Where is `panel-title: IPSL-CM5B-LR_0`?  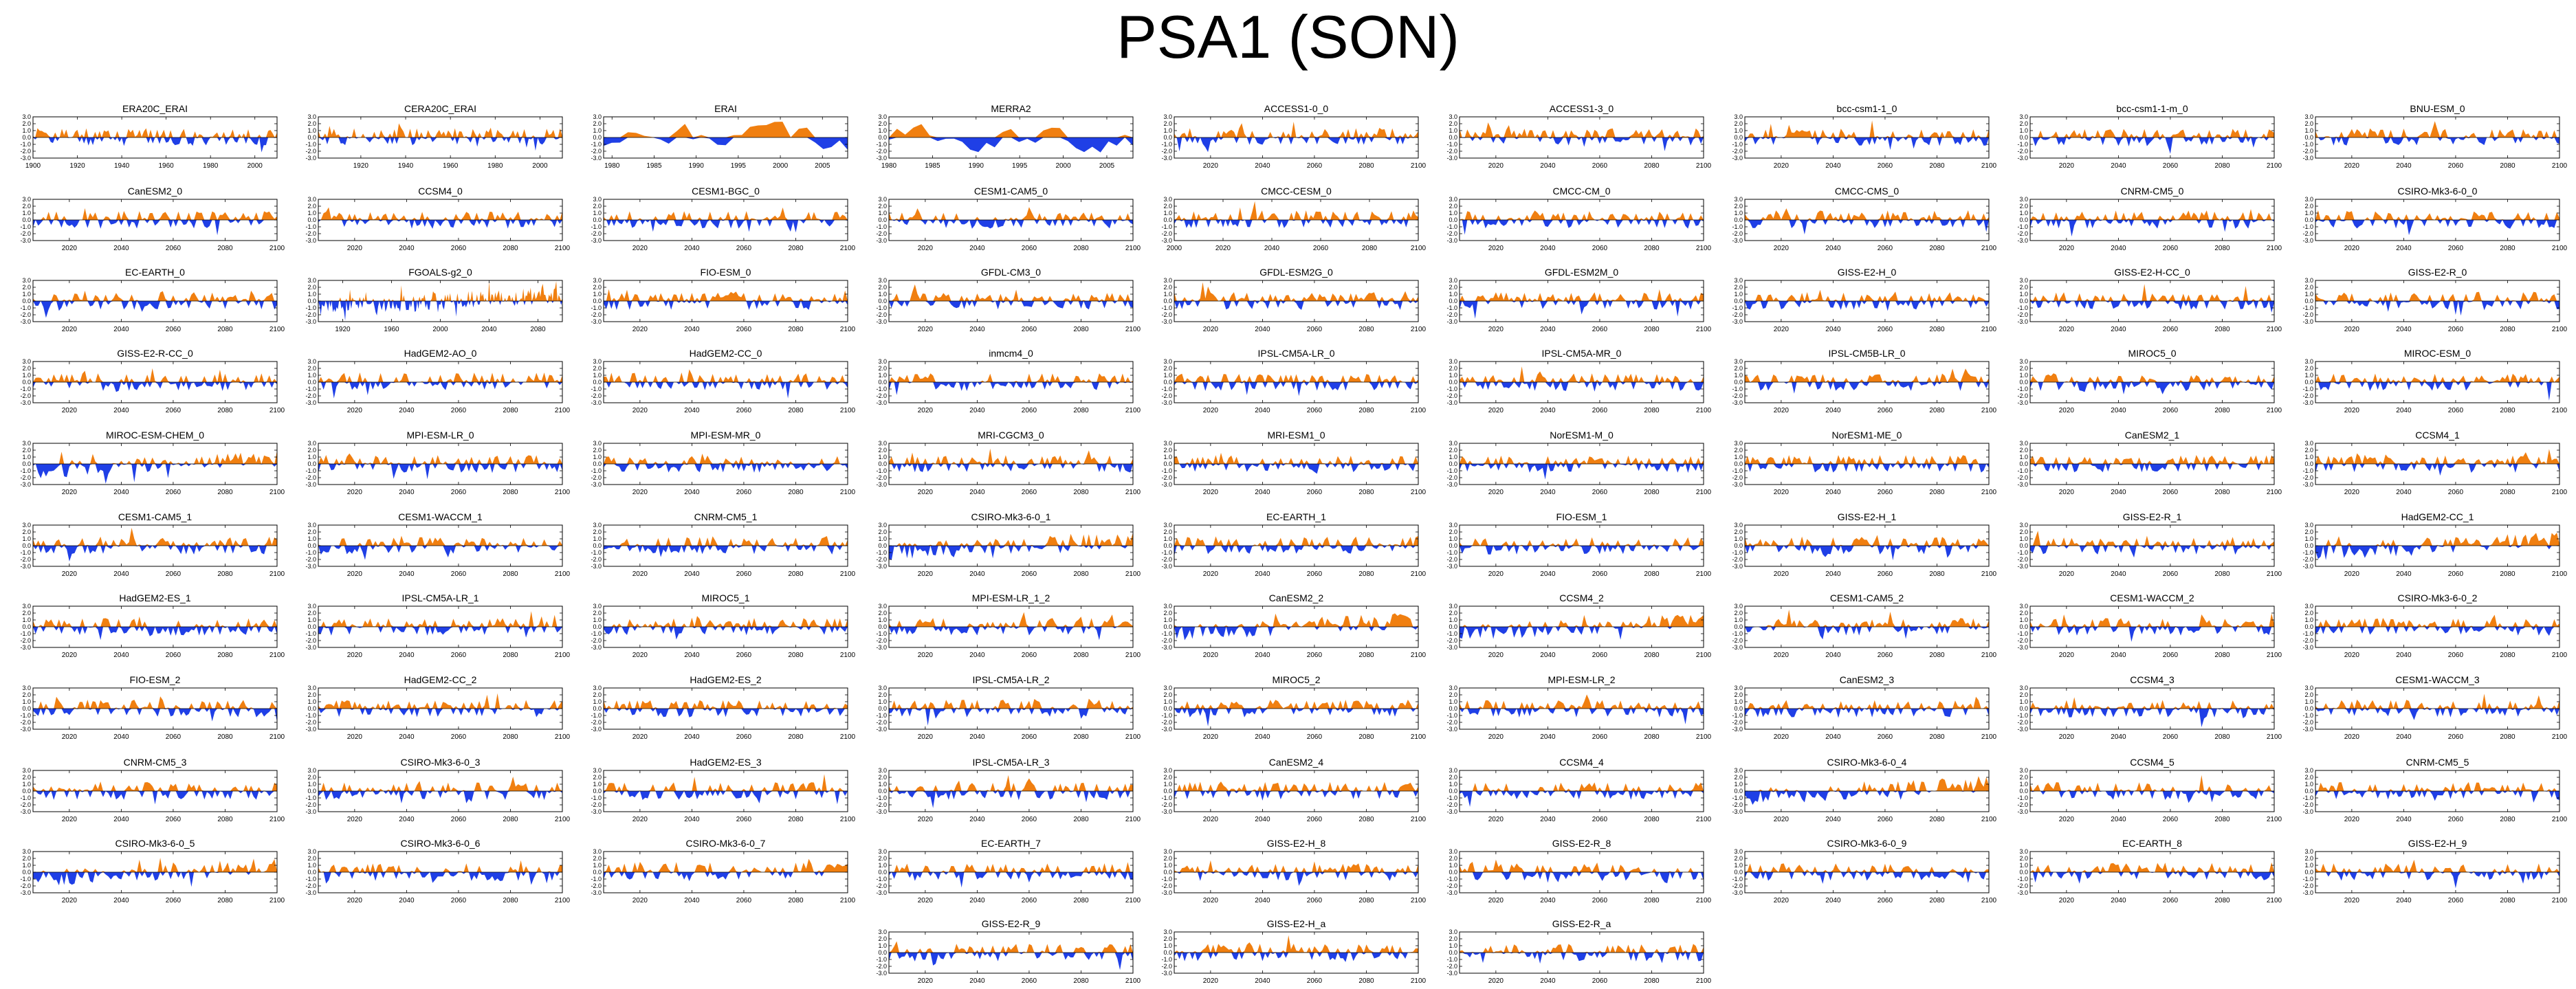
panel-title: IPSL-CM5B-LR_0 is located at coordinates (1866, 354).